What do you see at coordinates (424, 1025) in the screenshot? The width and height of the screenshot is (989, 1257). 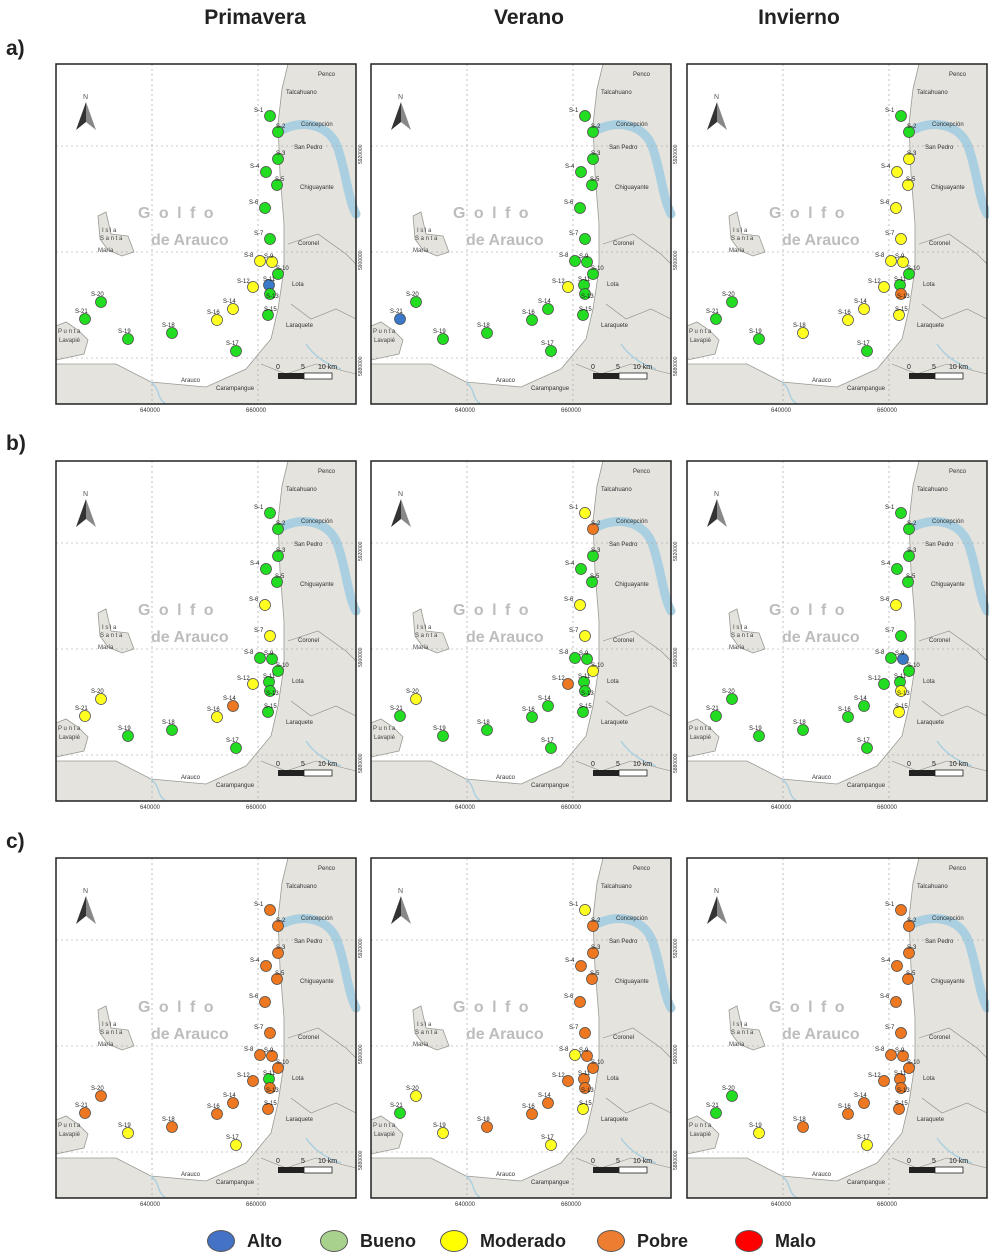 I see `island-label: I s l a` at bounding box center [424, 1025].